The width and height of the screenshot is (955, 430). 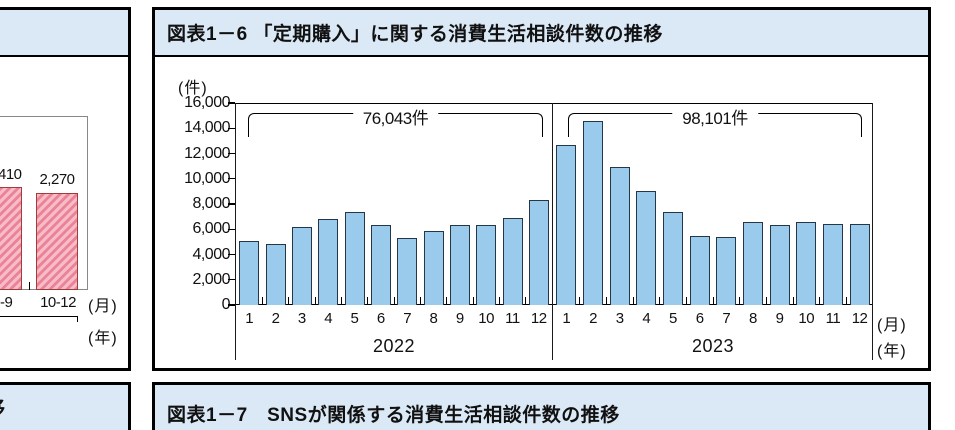 I want to click on mini-year-unit-label: (年), so click(x=103, y=338).